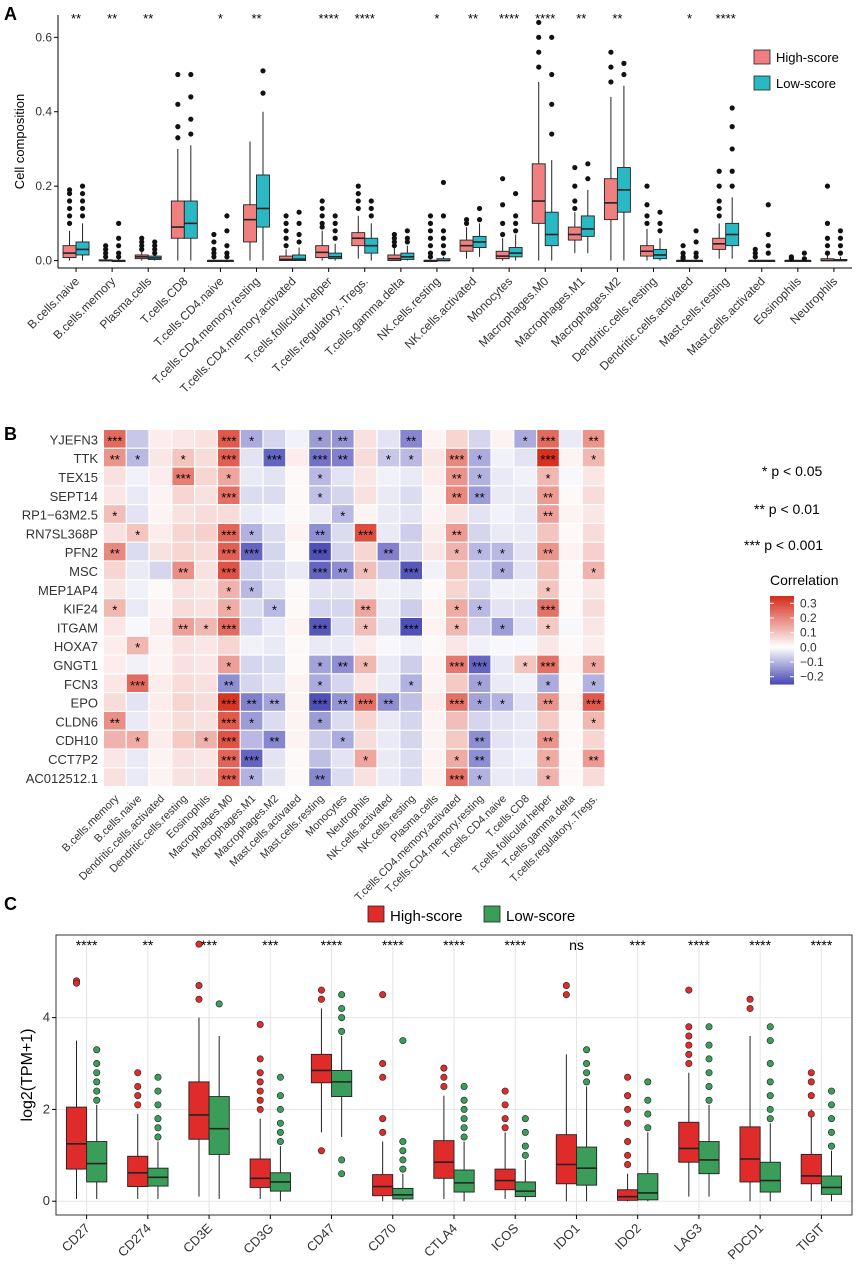 This screenshot has height=1271, width=858. Describe the element at coordinates (148, 18) in the screenshot. I see `significance-label: **` at that location.